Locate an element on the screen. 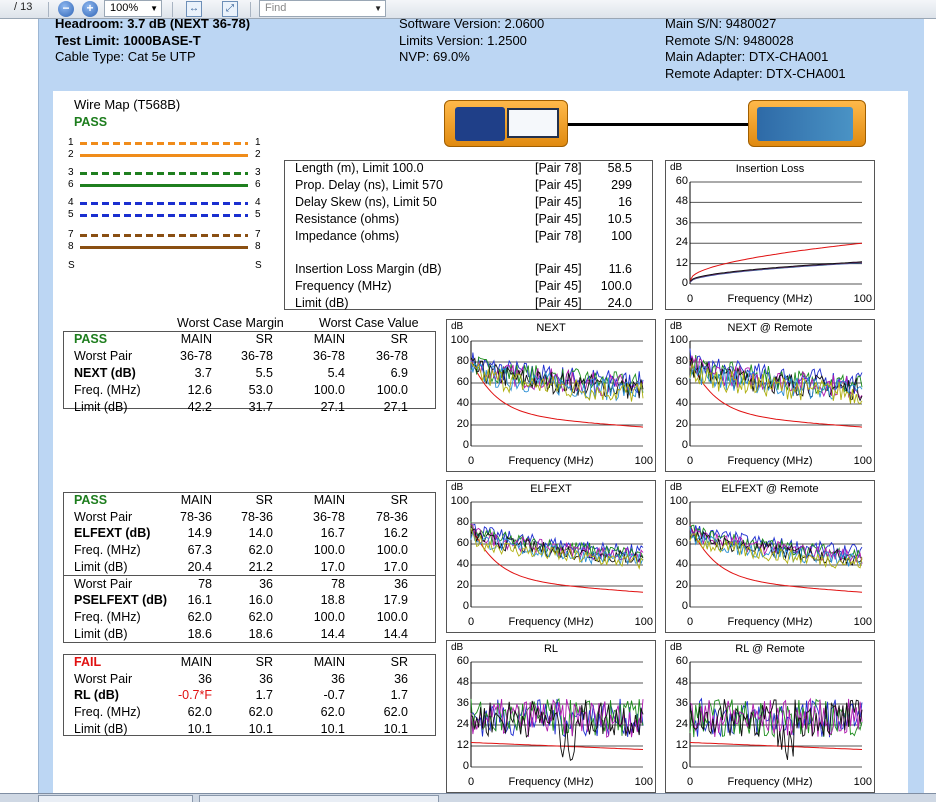 The width and height of the screenshot is (936, 802). find-input: Find ▼ is located at coordinates (322, 8).